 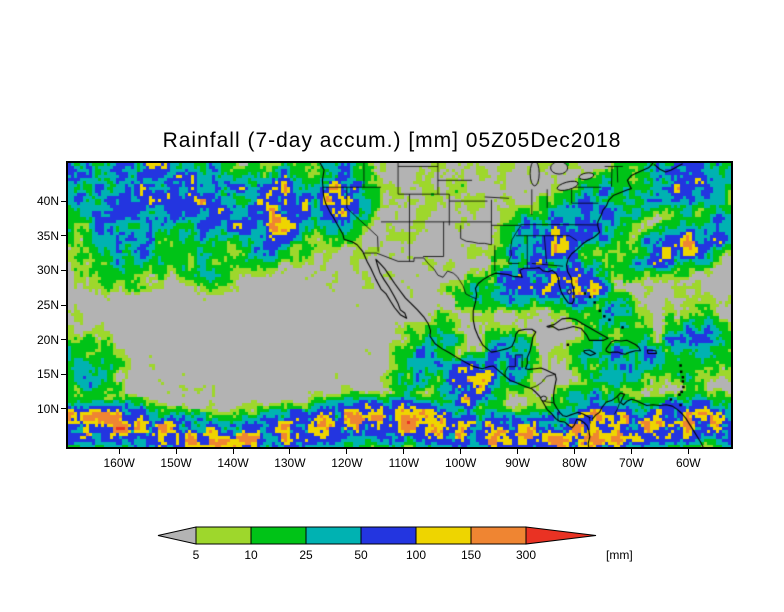 I want to click on colorbar-arrow-low, so click(x=177, y=535).